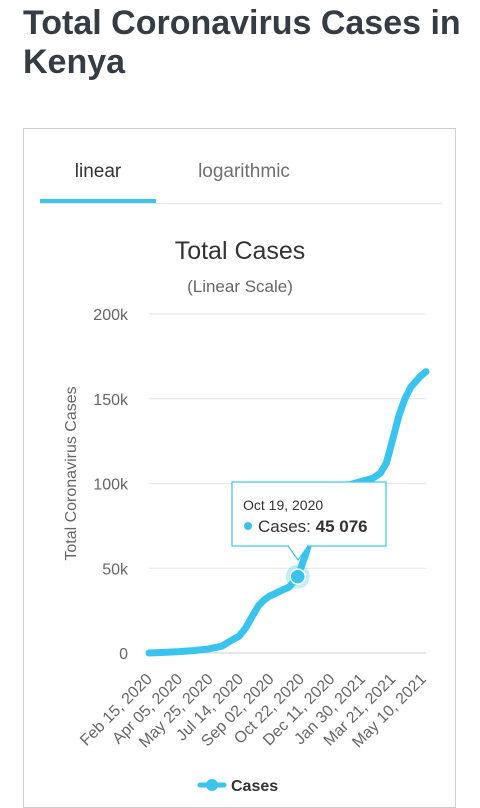 The height and width of the screenshot is (808, 480). Describe the element at coordinates (212, 785) in the screenshot. I see `legend-swatch-marker` at that location.